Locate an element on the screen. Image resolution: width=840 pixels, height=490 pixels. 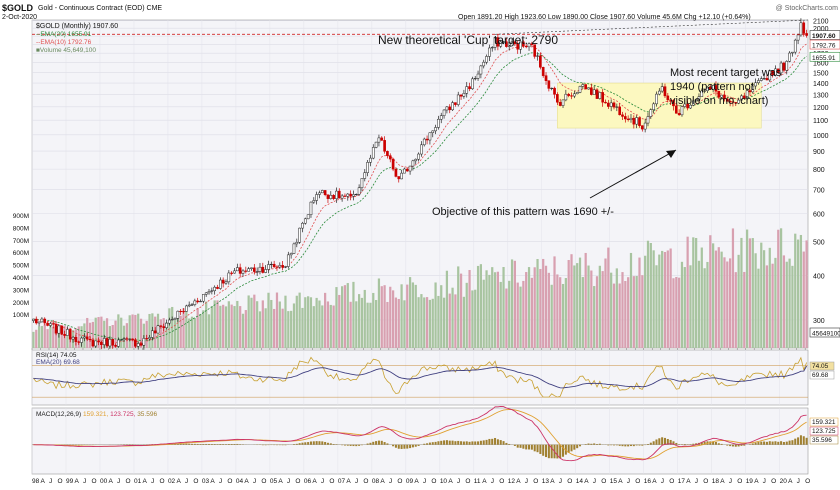
price-tick-label: 1600 is located at coordinates (821, 64).